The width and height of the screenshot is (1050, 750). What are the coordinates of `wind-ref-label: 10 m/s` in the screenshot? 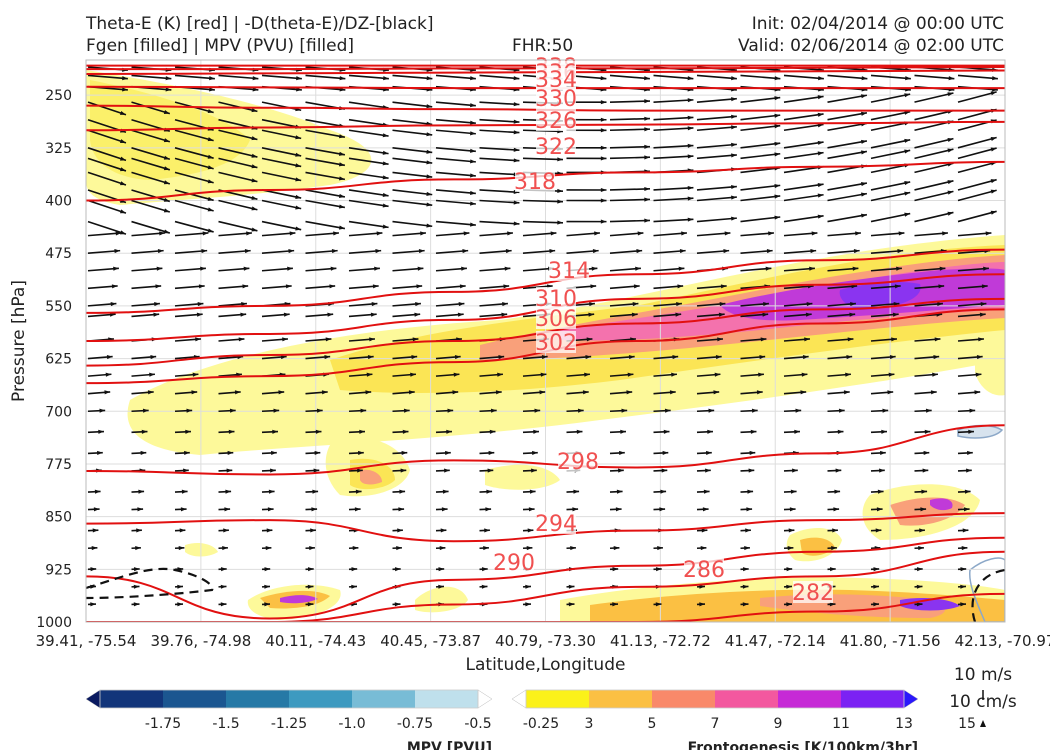 It's located at (983, 675).